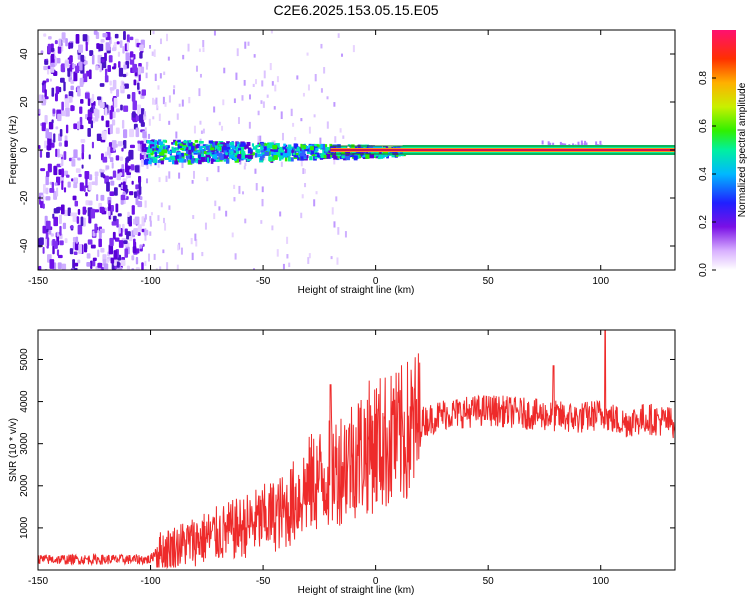 The height and width of the screenshot is (605, 750). Describe the element at coordinates (24, 197) in the screenshot. I see `spectrogram-ytick-label: -20` at that location.